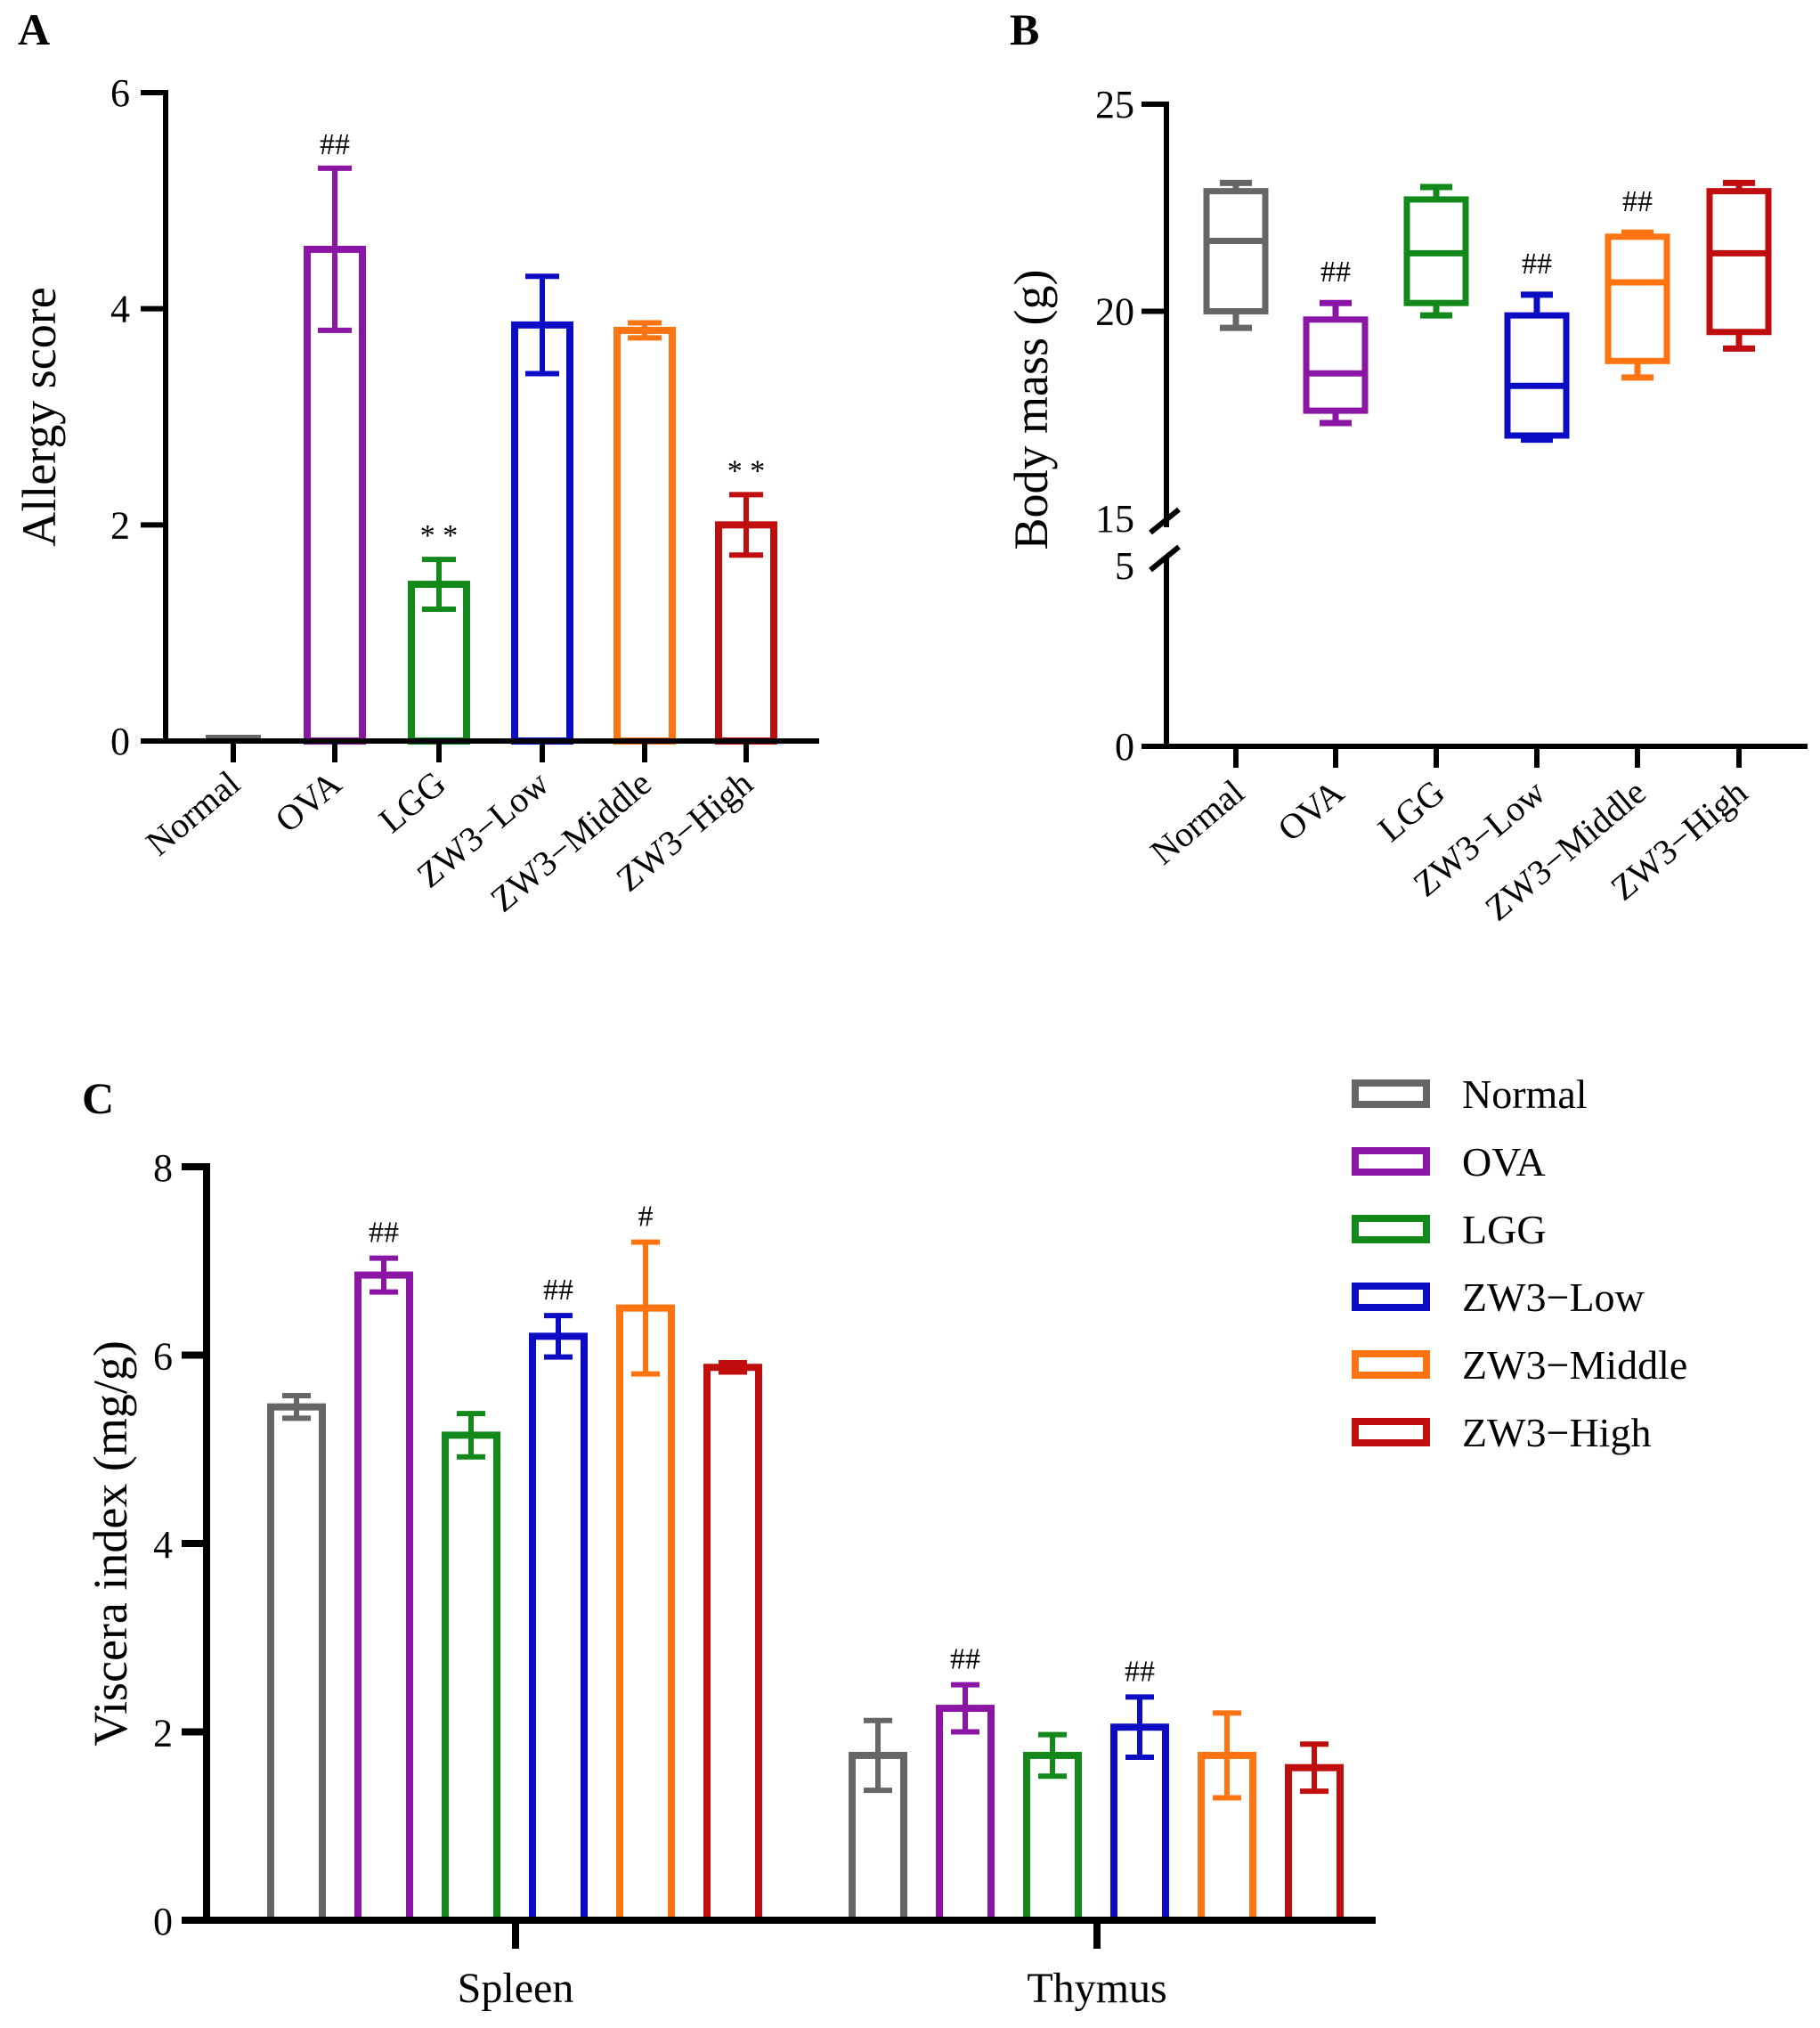 The height and width of the screenshot is (2028, 1820). I want to click on y-tick-label: 8, so click(163, 1168).